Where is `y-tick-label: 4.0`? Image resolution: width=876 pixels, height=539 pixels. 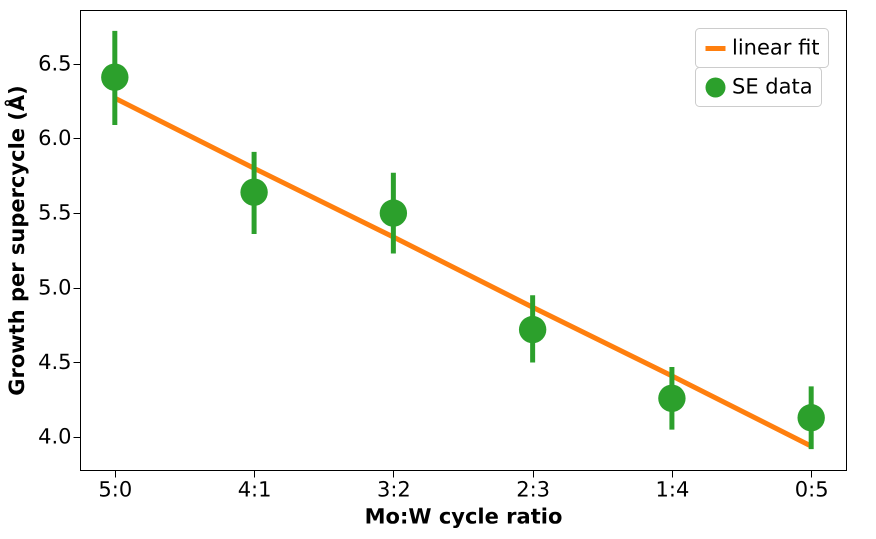
y-tick-label: 4.0 is located at coordinates (55, 436).